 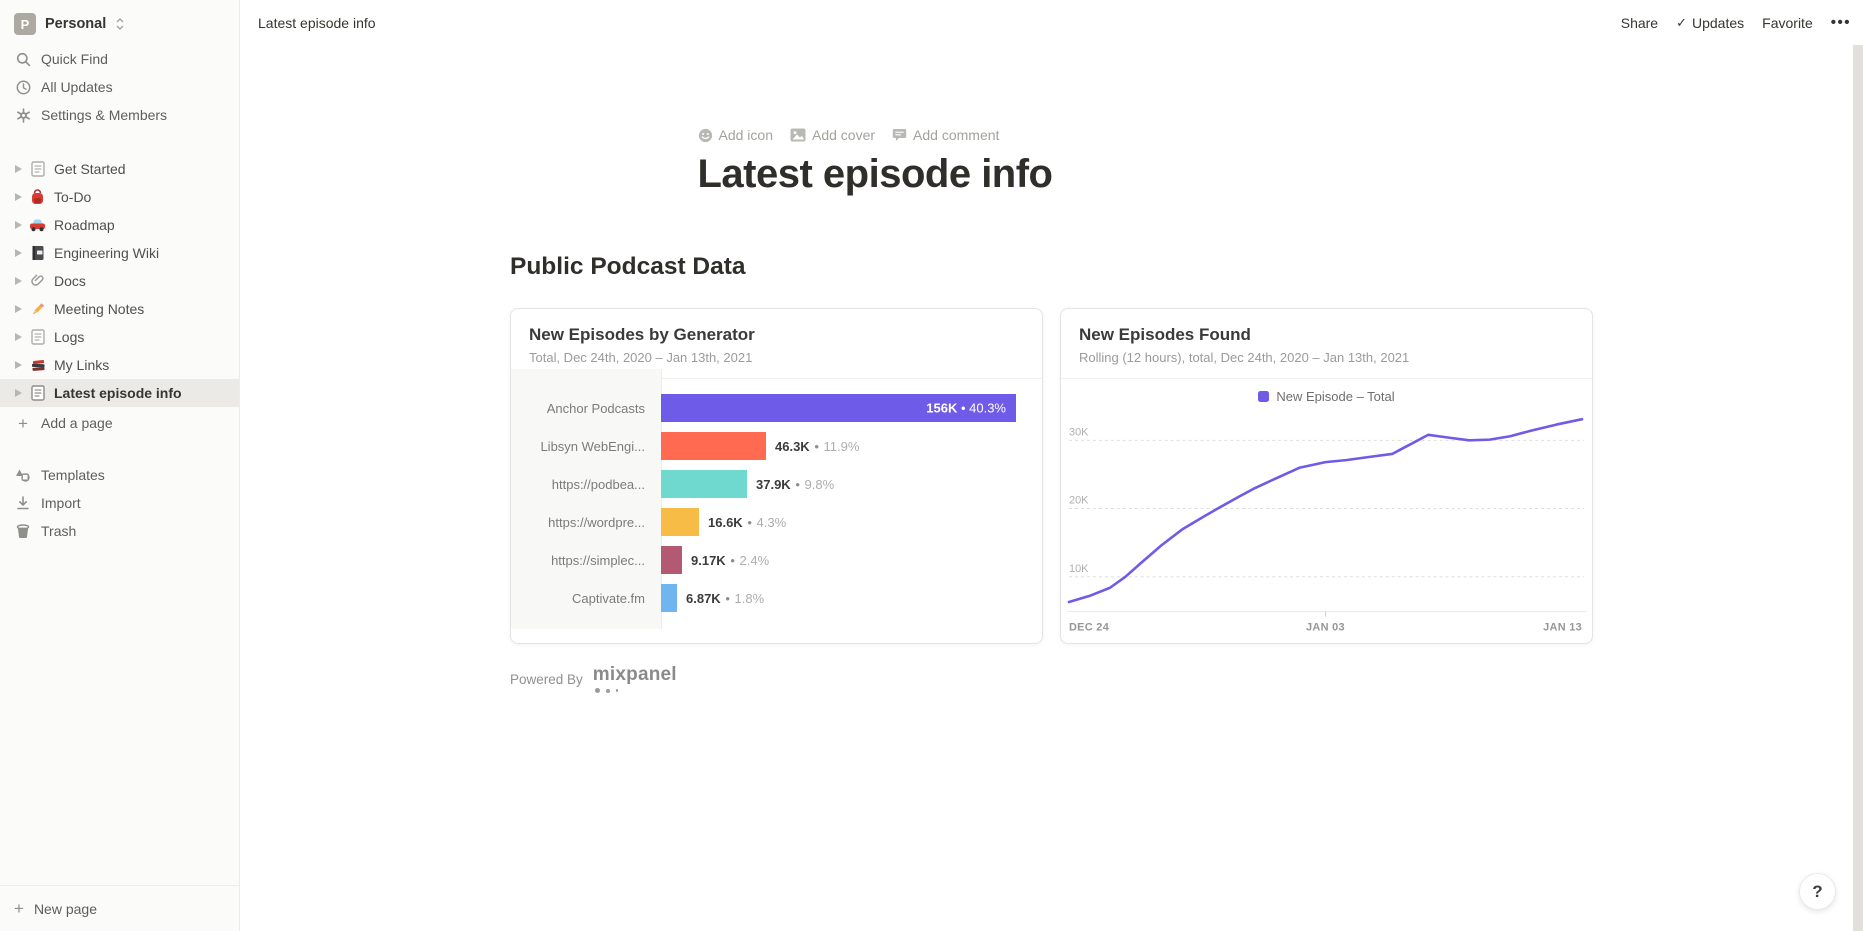 What do you see at coordinates (74, 59) in the screenshot?
I see `sidebar-item-label: Quick Find` at bounding box center [74, 59].